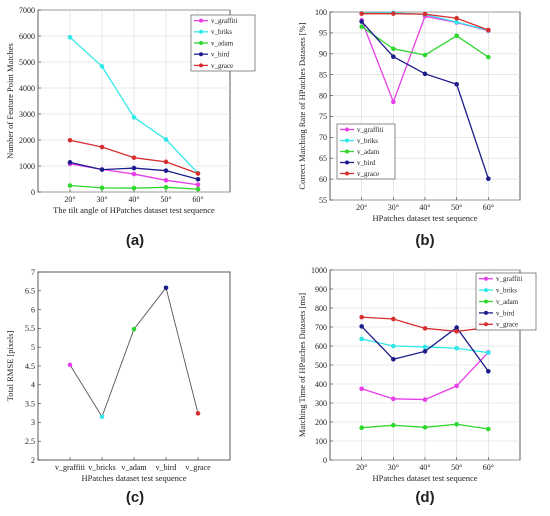 This screenshot has height=516, width=550. Describe the element at coordinates (323, 54) in the screenshot. I see `y-tick-label: 90` at that location.